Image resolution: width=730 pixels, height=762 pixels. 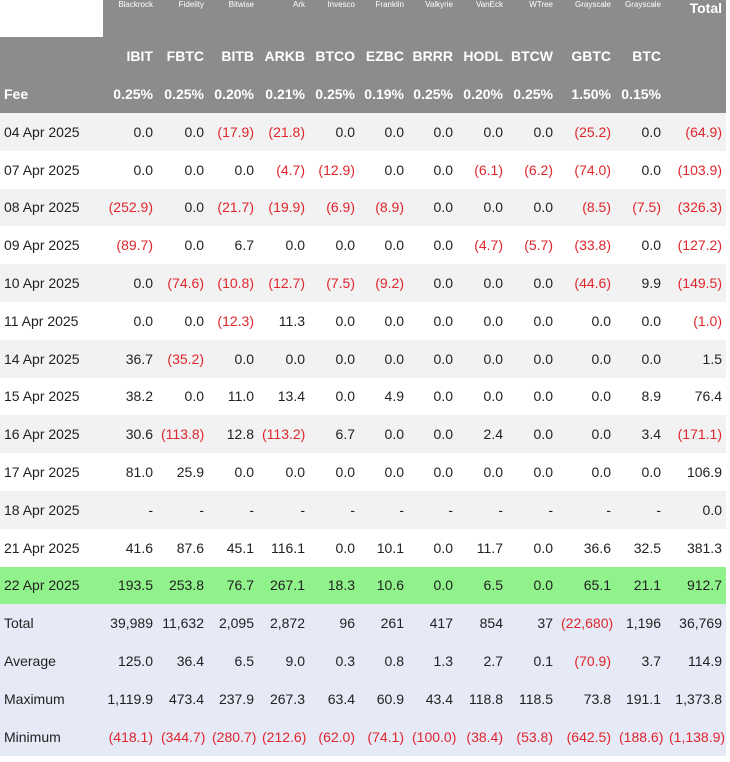 What do you see at coordinates (695, 207) in the screenshot?
I see `row-total: (326.3)` at bounding box center [695, 207].